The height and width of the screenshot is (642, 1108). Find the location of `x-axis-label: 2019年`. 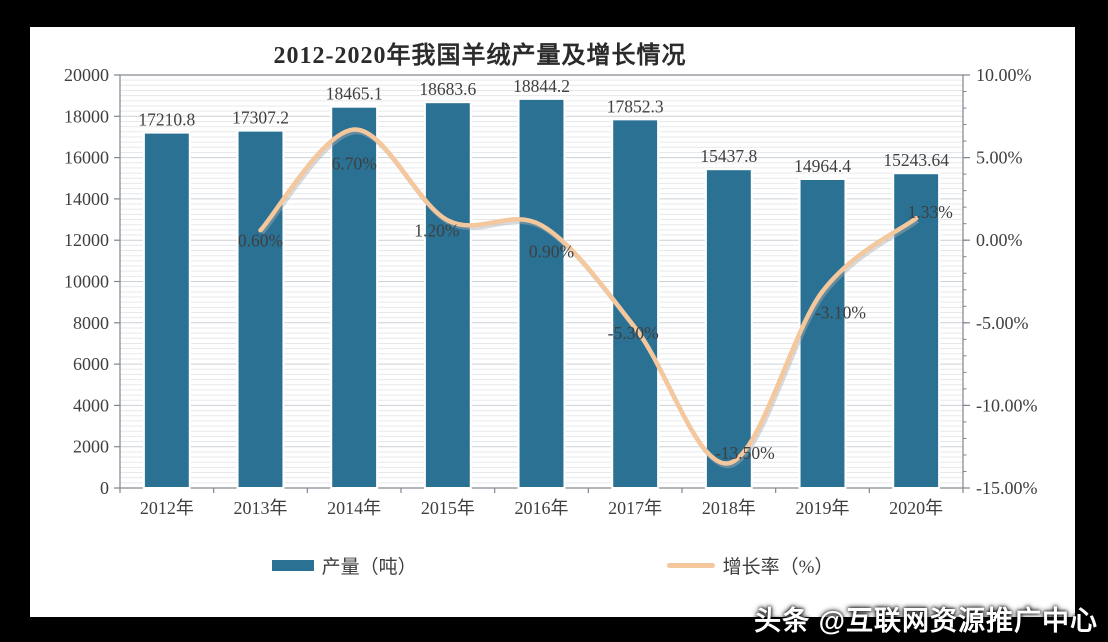

x-axis-label: 2019年 is located at coordinates (823, 508).